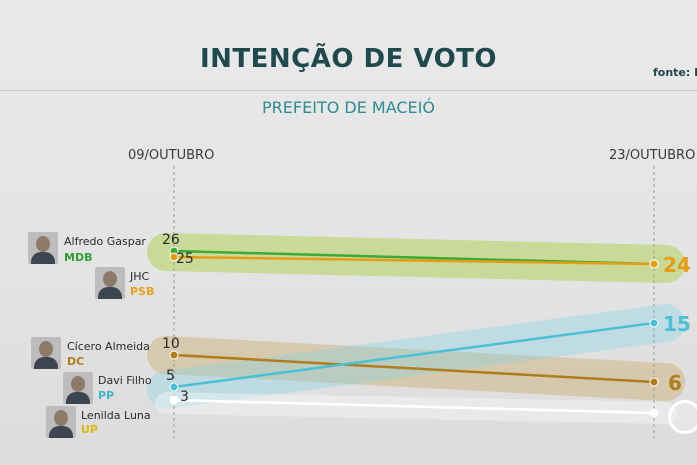 Image resolution: width=697 pixels, height=465 pixels. Describe the element at coordinates (106, 395) in the screenshot. I see `candidate-party: PP` at that location.